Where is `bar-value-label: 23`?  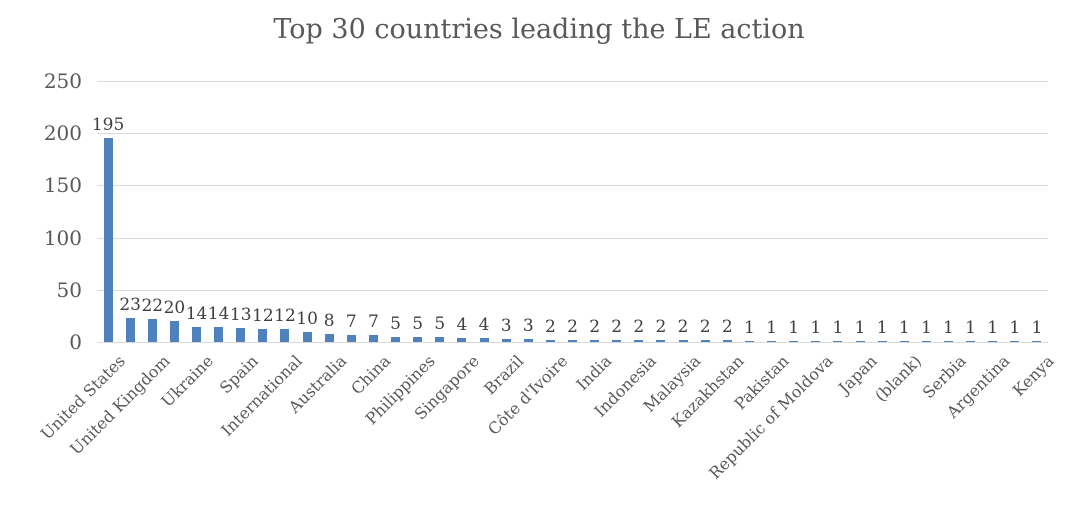
bar-value-label: 23 is located at coordinates (130, 304).